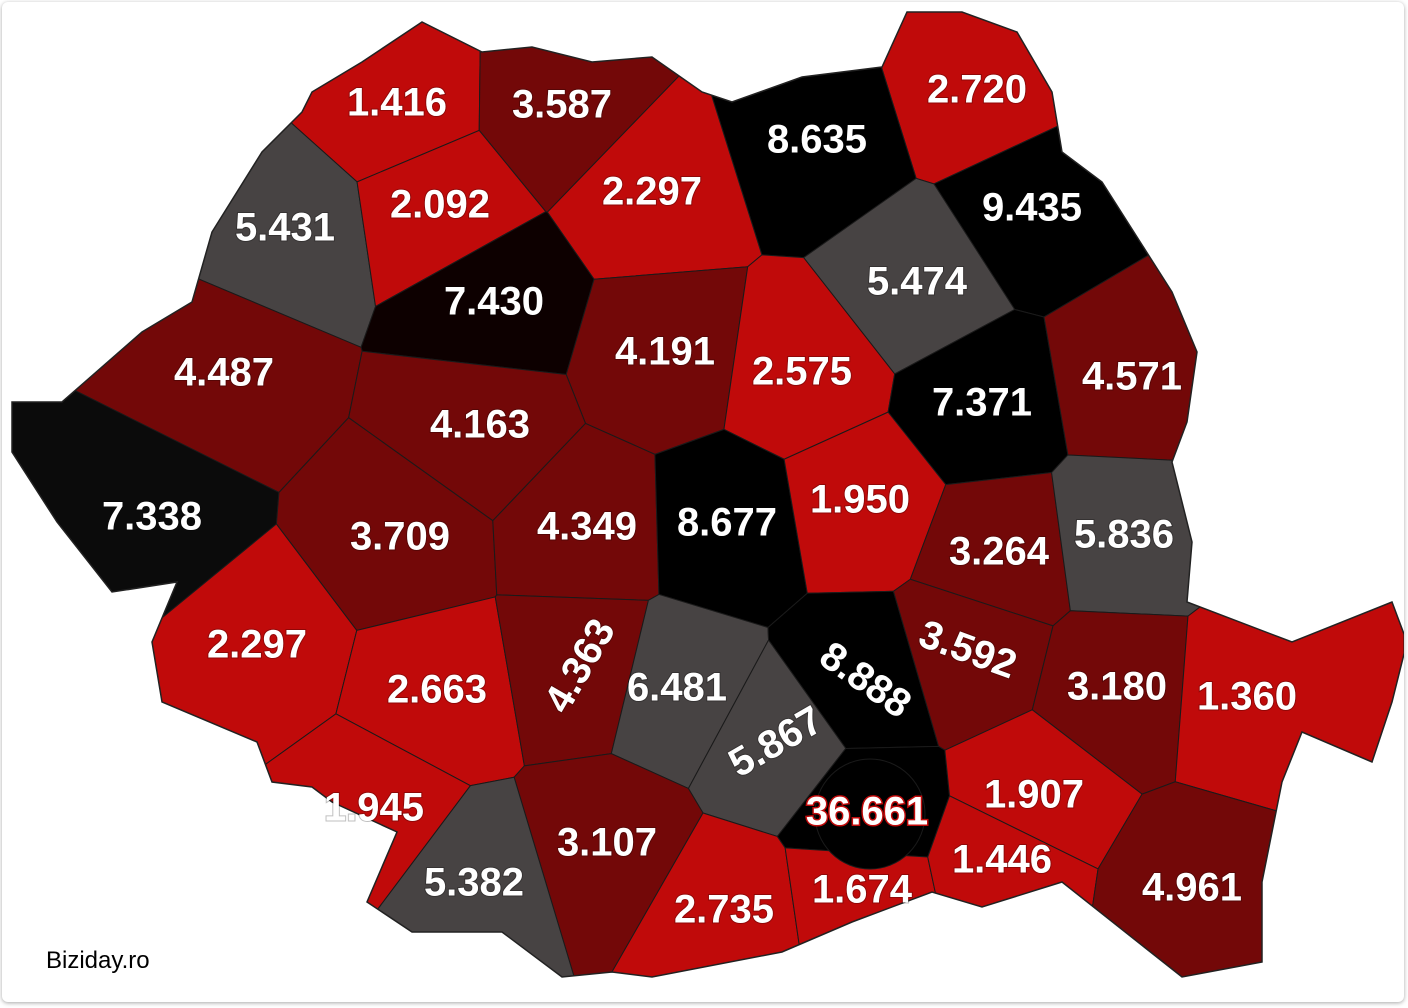  I want to click on county-value: 2.720, so click(977, 90).